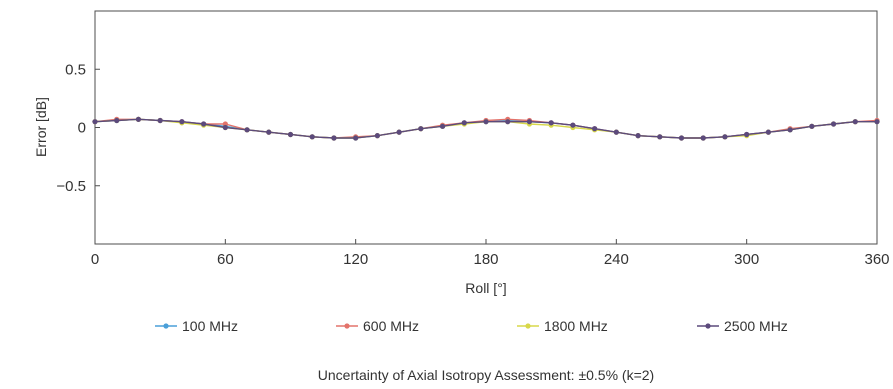 The height and width of the screenshot is (389, 893). What do you see at coordinates (746, 259) in the screenshot?
I see `x-tick-label: 300` at bounding box center [746, 259].